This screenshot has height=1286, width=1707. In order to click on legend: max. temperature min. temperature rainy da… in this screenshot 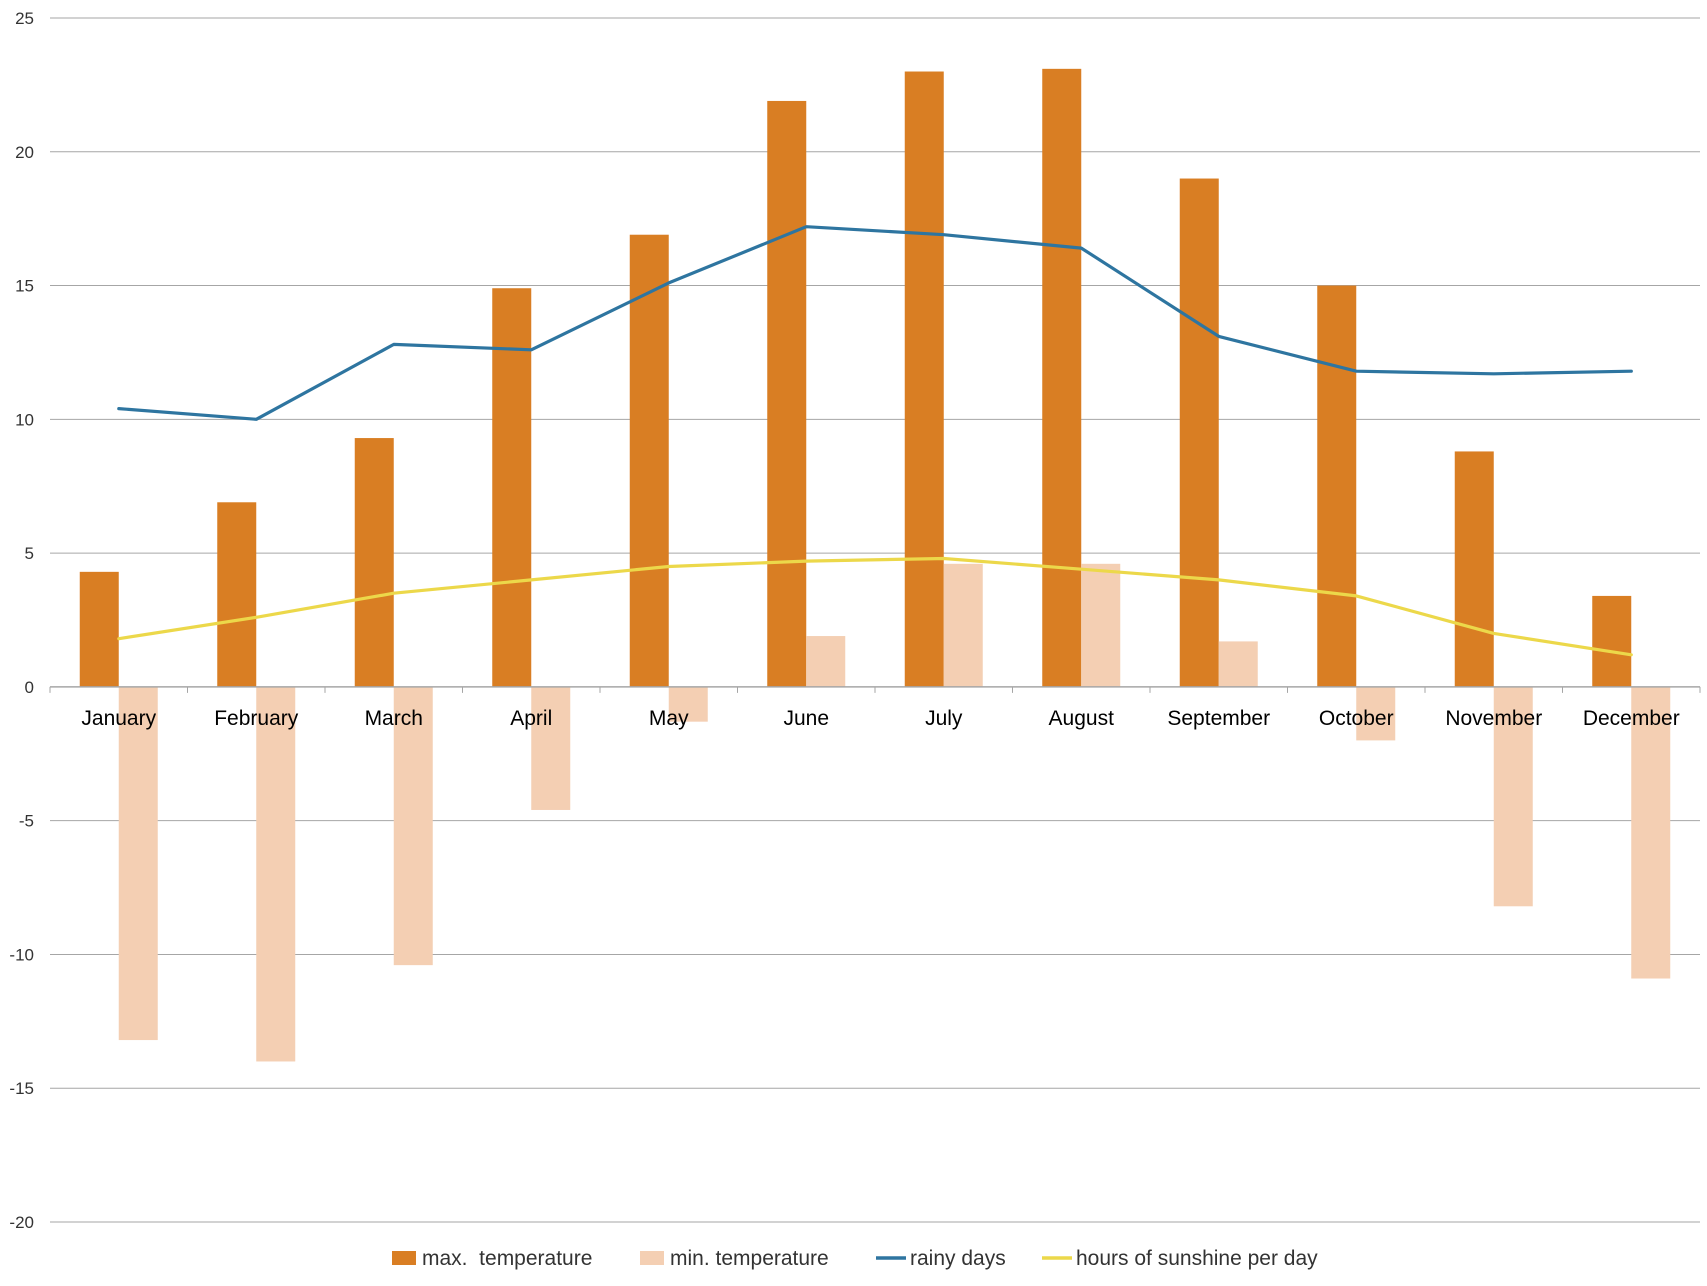, I will do `click(855, 1258)`.